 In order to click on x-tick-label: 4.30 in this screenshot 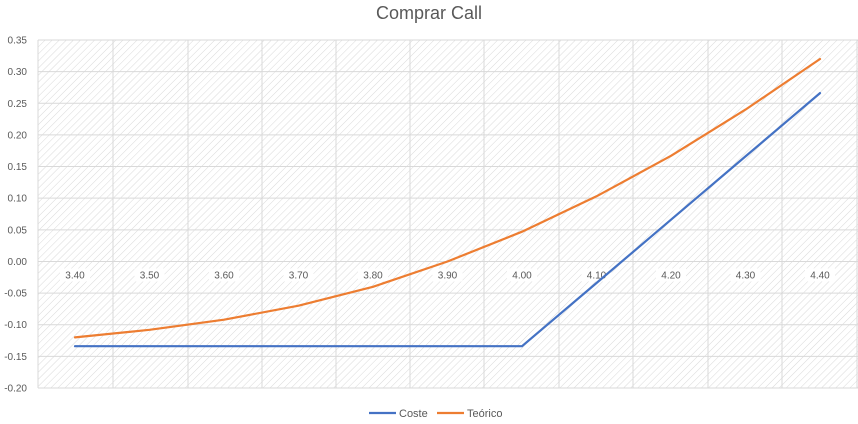, I will do `click(746, 275)`.